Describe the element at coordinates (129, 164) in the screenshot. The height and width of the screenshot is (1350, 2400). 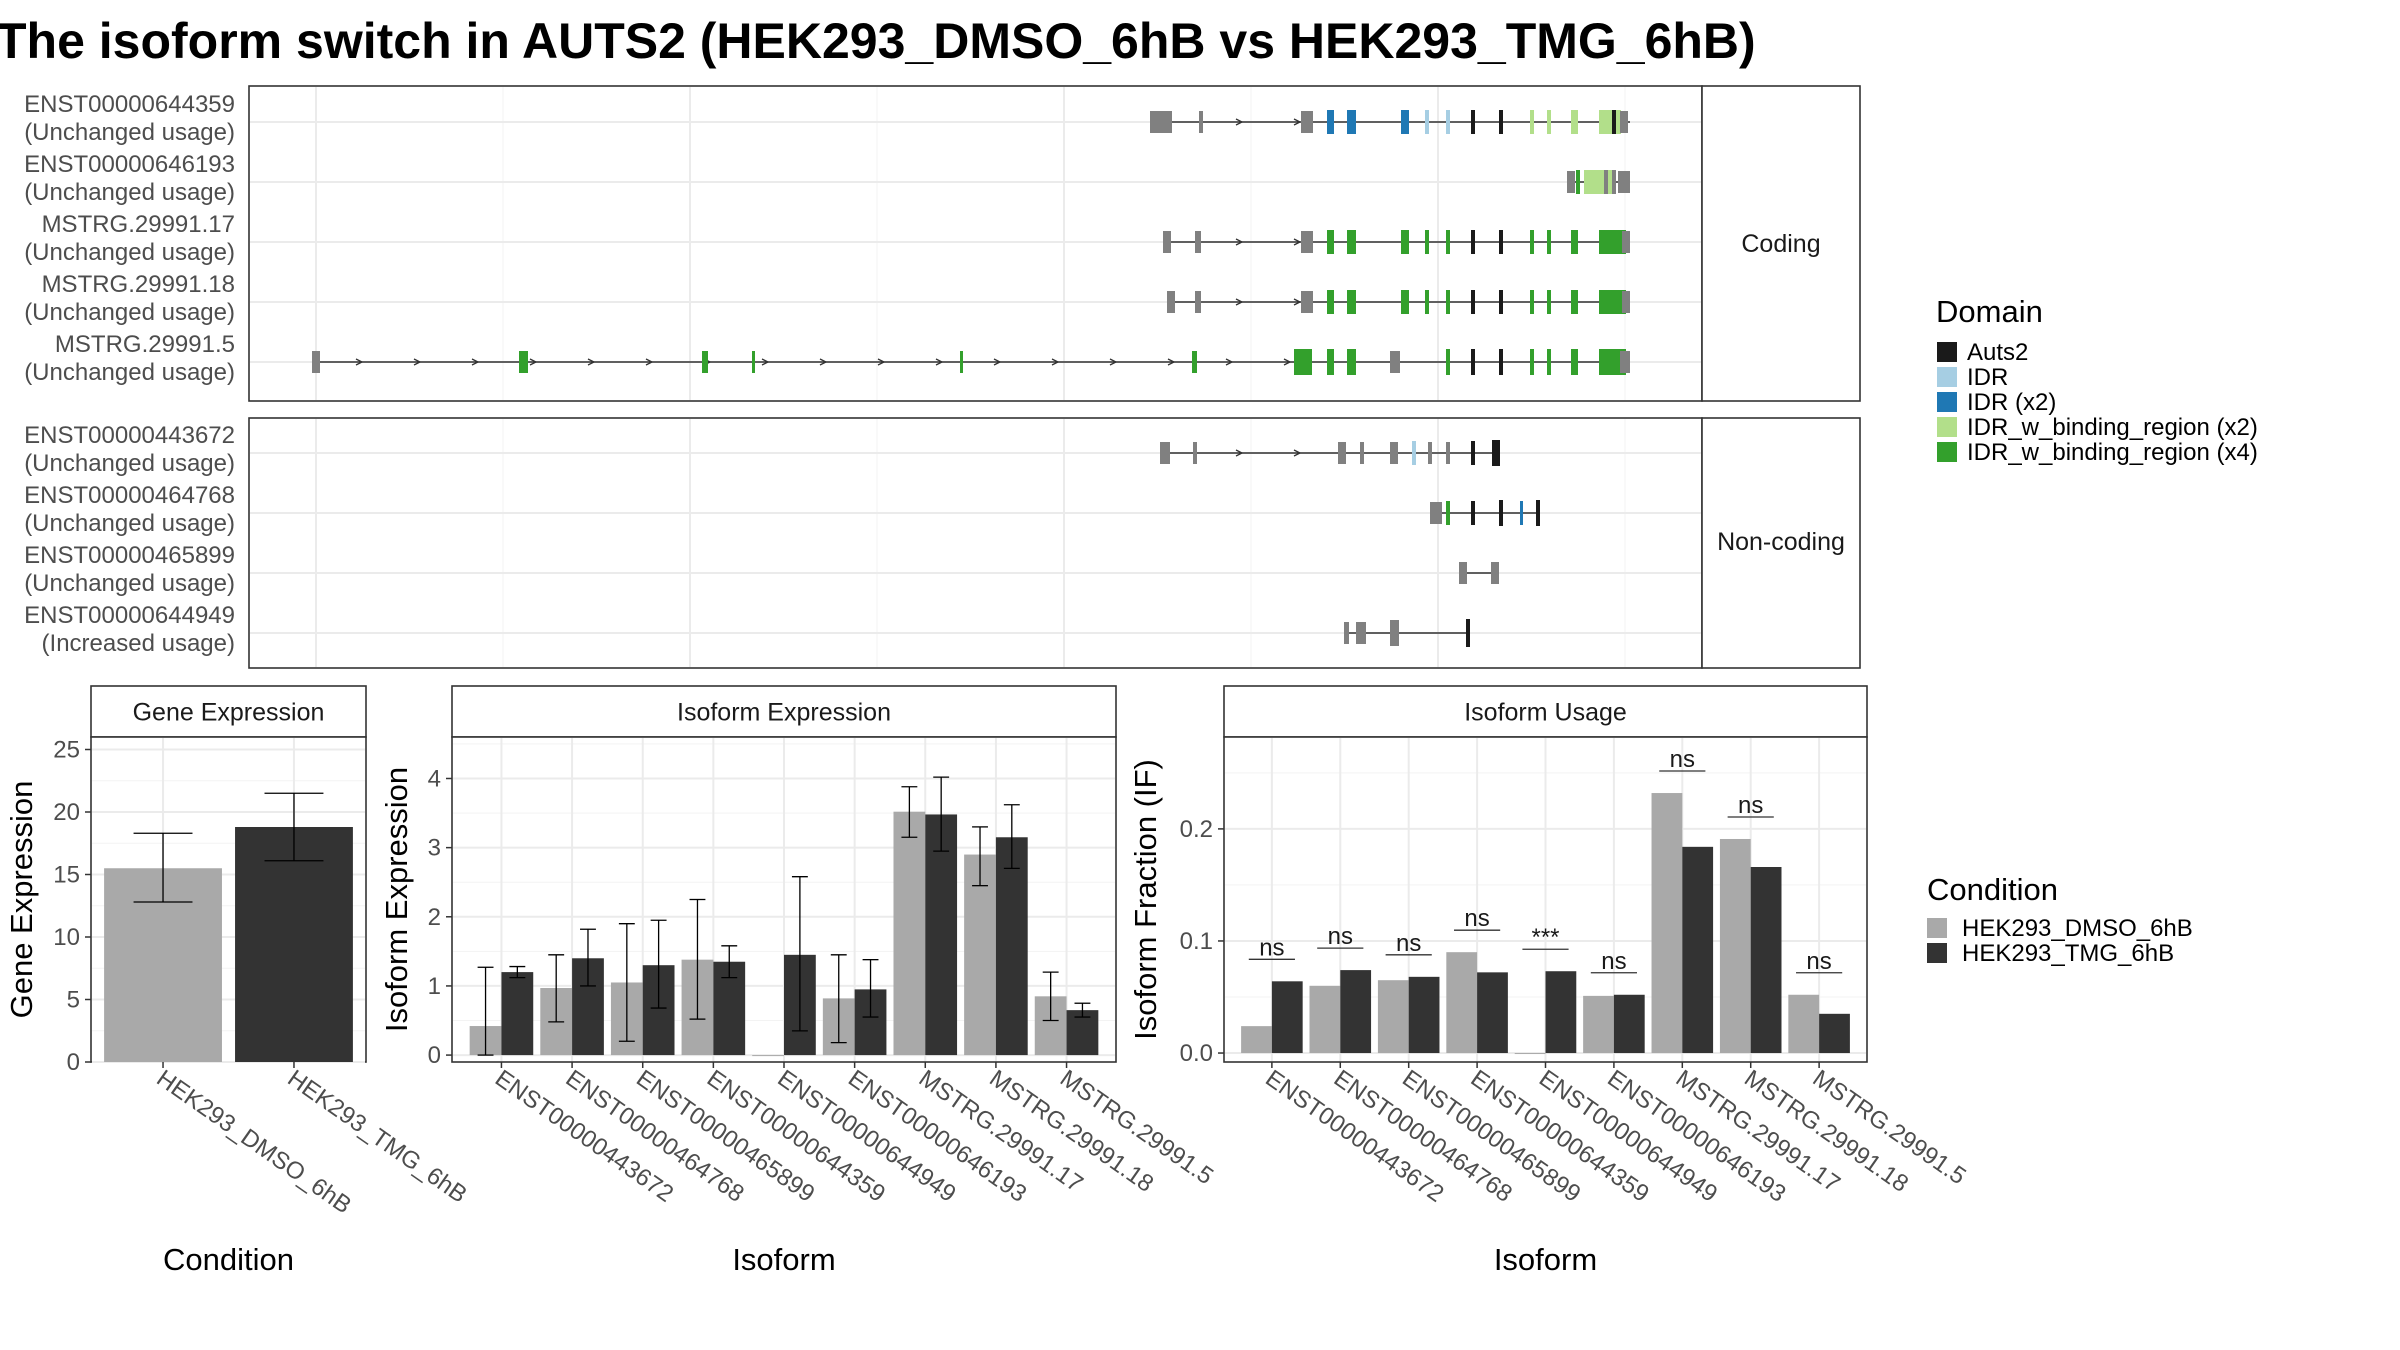
I see `coding-transcript-id-1: ENST00000646193` at that location.